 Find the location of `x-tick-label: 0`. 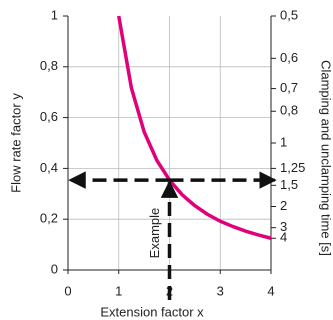

x-tick-label: 0 is located at coordinates (67, 290).